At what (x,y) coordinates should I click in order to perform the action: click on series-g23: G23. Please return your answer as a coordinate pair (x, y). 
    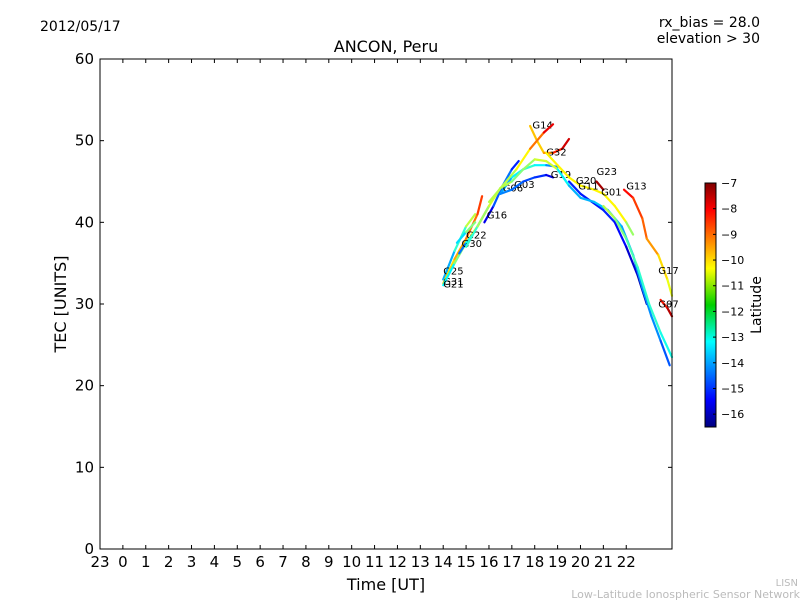
    Looking at the image, I should click on (606, 179).